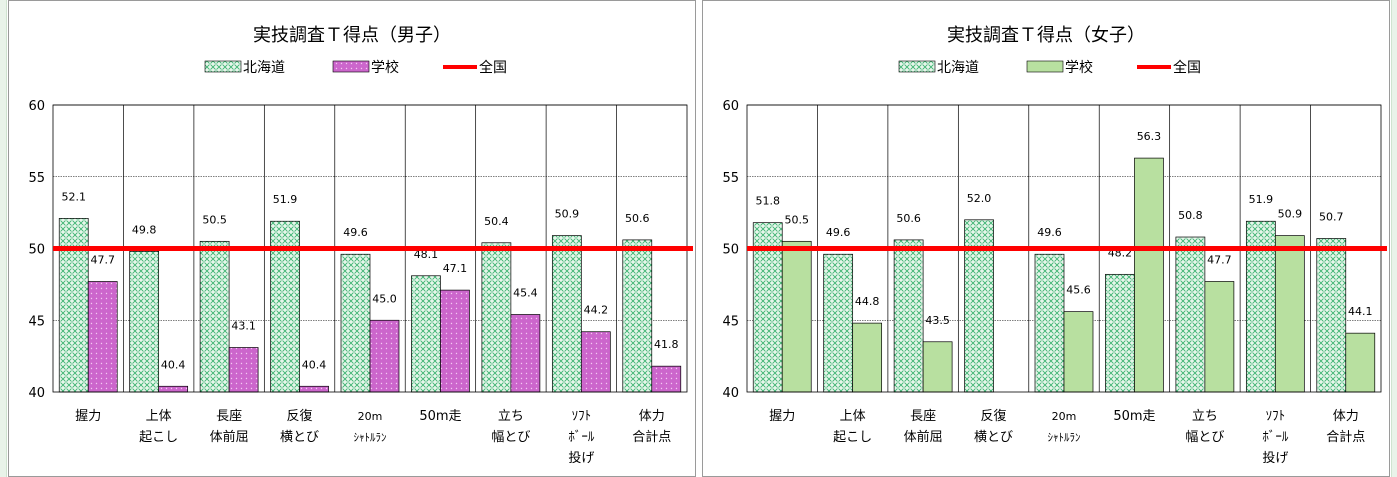 Image resolution: width=1397 pixels, height=477 pixels. What do you see at coordinates (867, 301) in the screenshot?
I see `data-label-school: 44.8` at bounding box center [867, 301].